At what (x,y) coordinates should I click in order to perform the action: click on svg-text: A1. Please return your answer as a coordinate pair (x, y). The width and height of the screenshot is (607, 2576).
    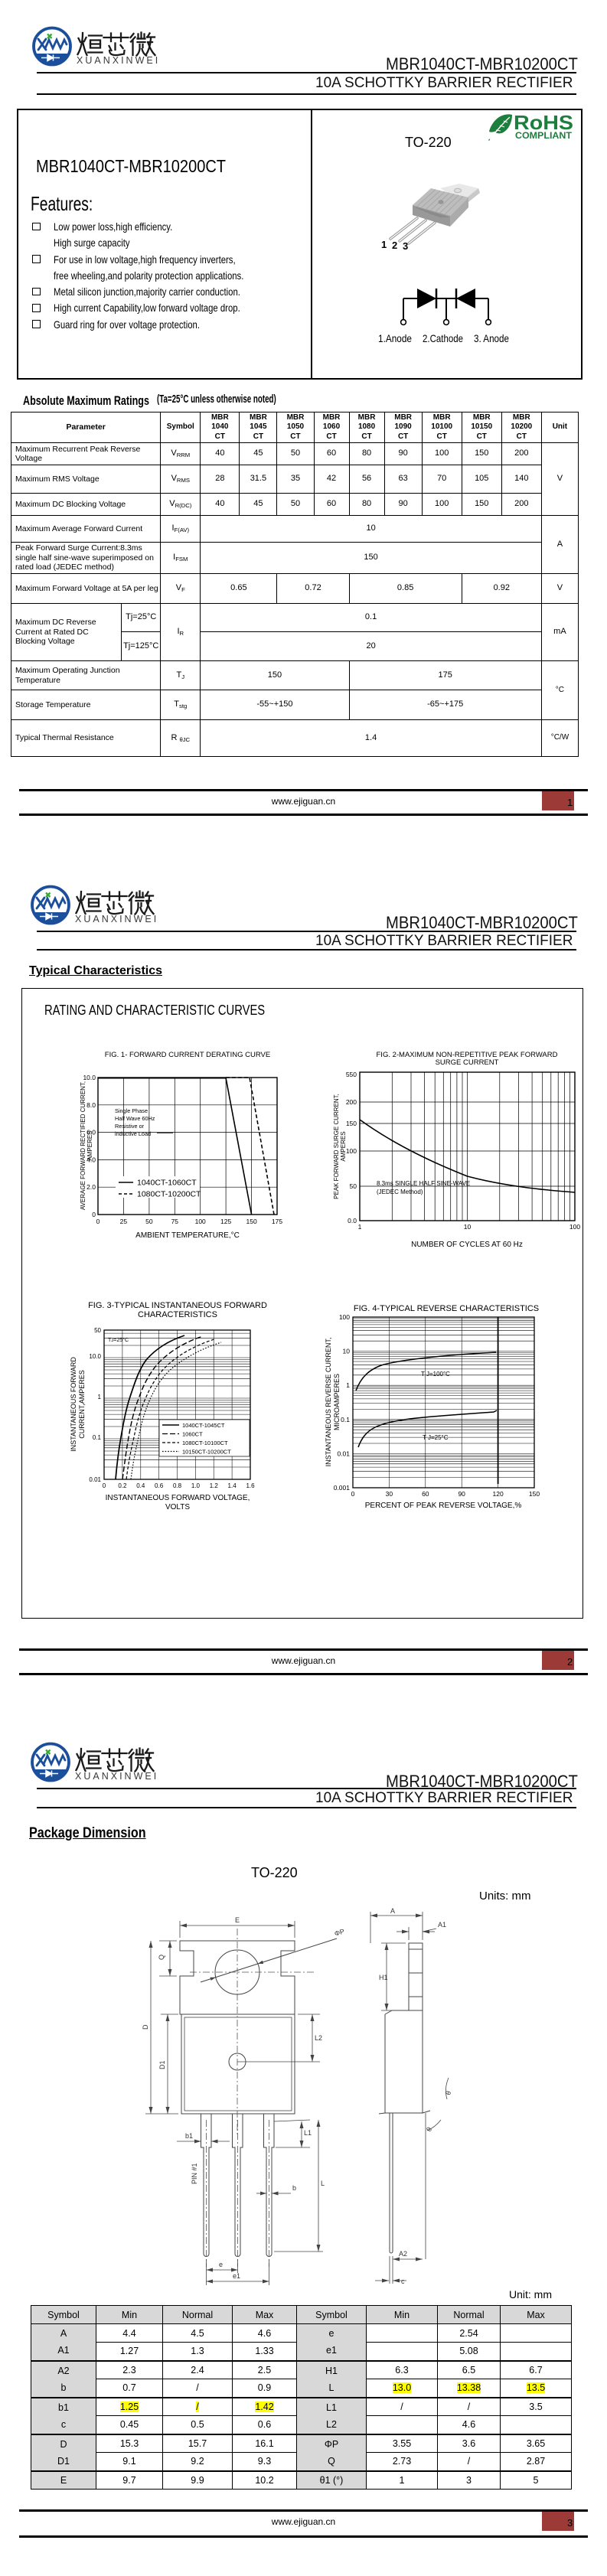
    Looking at the image, I should click on (442, 1925).